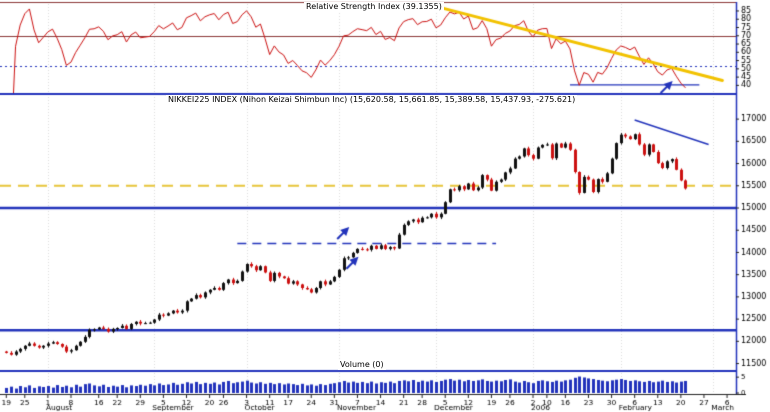 This screenshot has height=412, width=770. I want to click on volume-title: Volume (0), so click(362, 365).